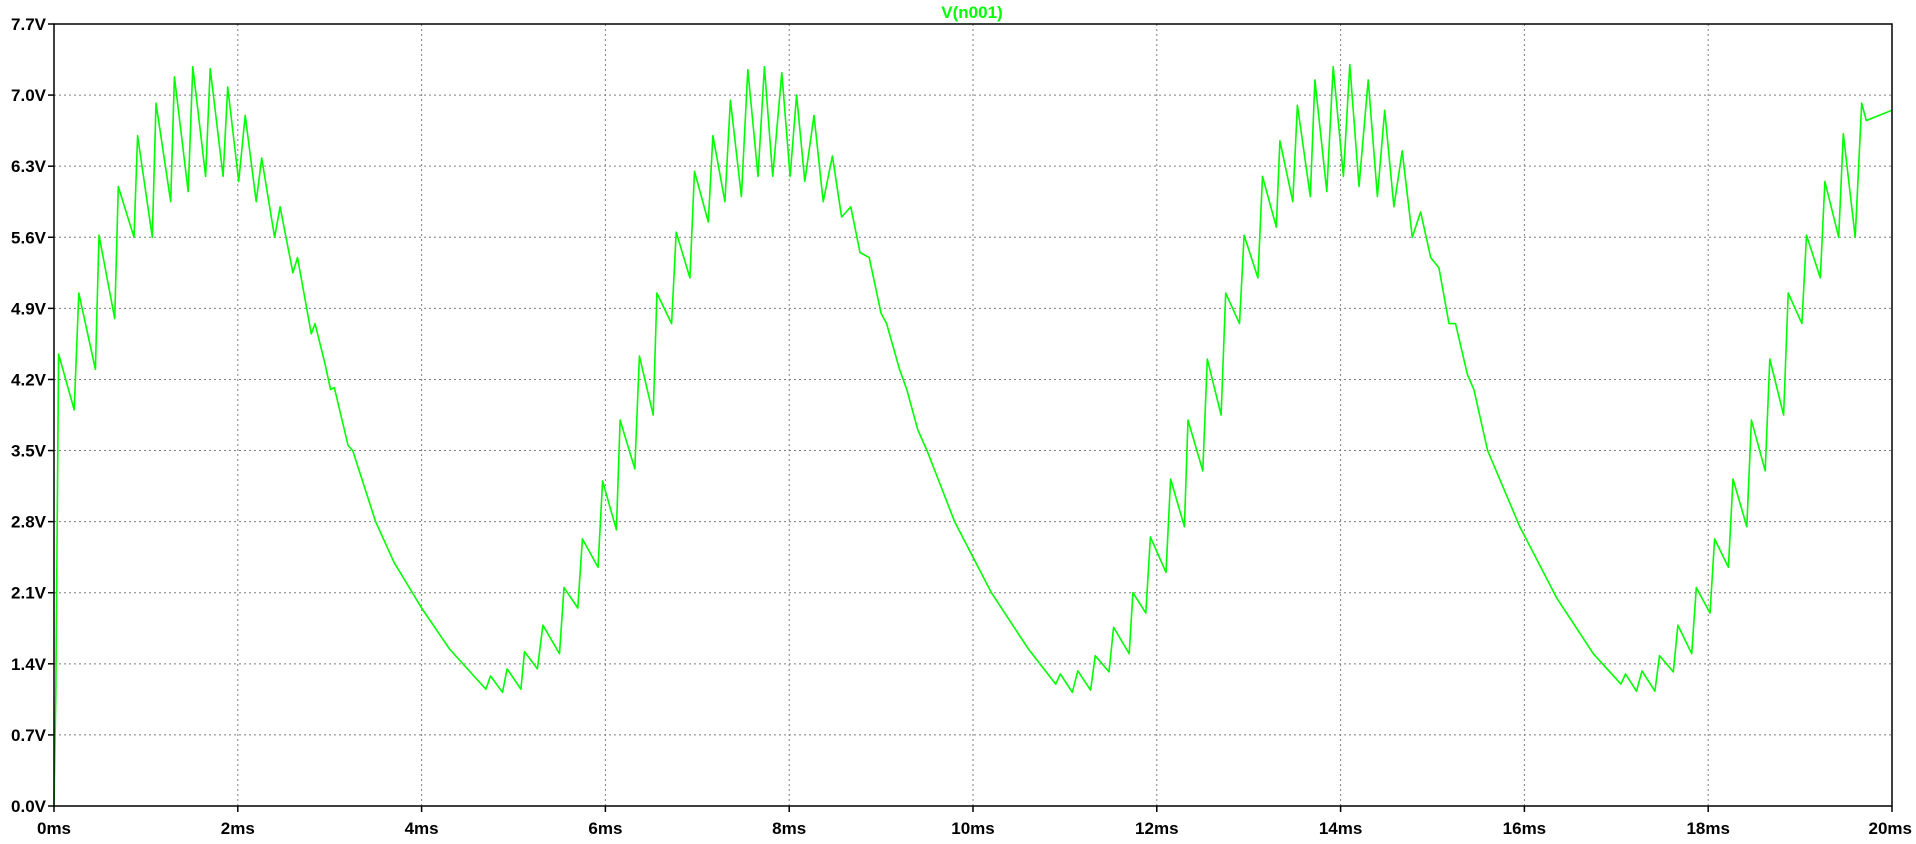 Image resolution: width=1916 pixels, height=844 pixels. What do you see at coordinates (1524, 828) in the screenshot?
I see `x-tick-label: 16ms` at bounding box center [1524, 828].